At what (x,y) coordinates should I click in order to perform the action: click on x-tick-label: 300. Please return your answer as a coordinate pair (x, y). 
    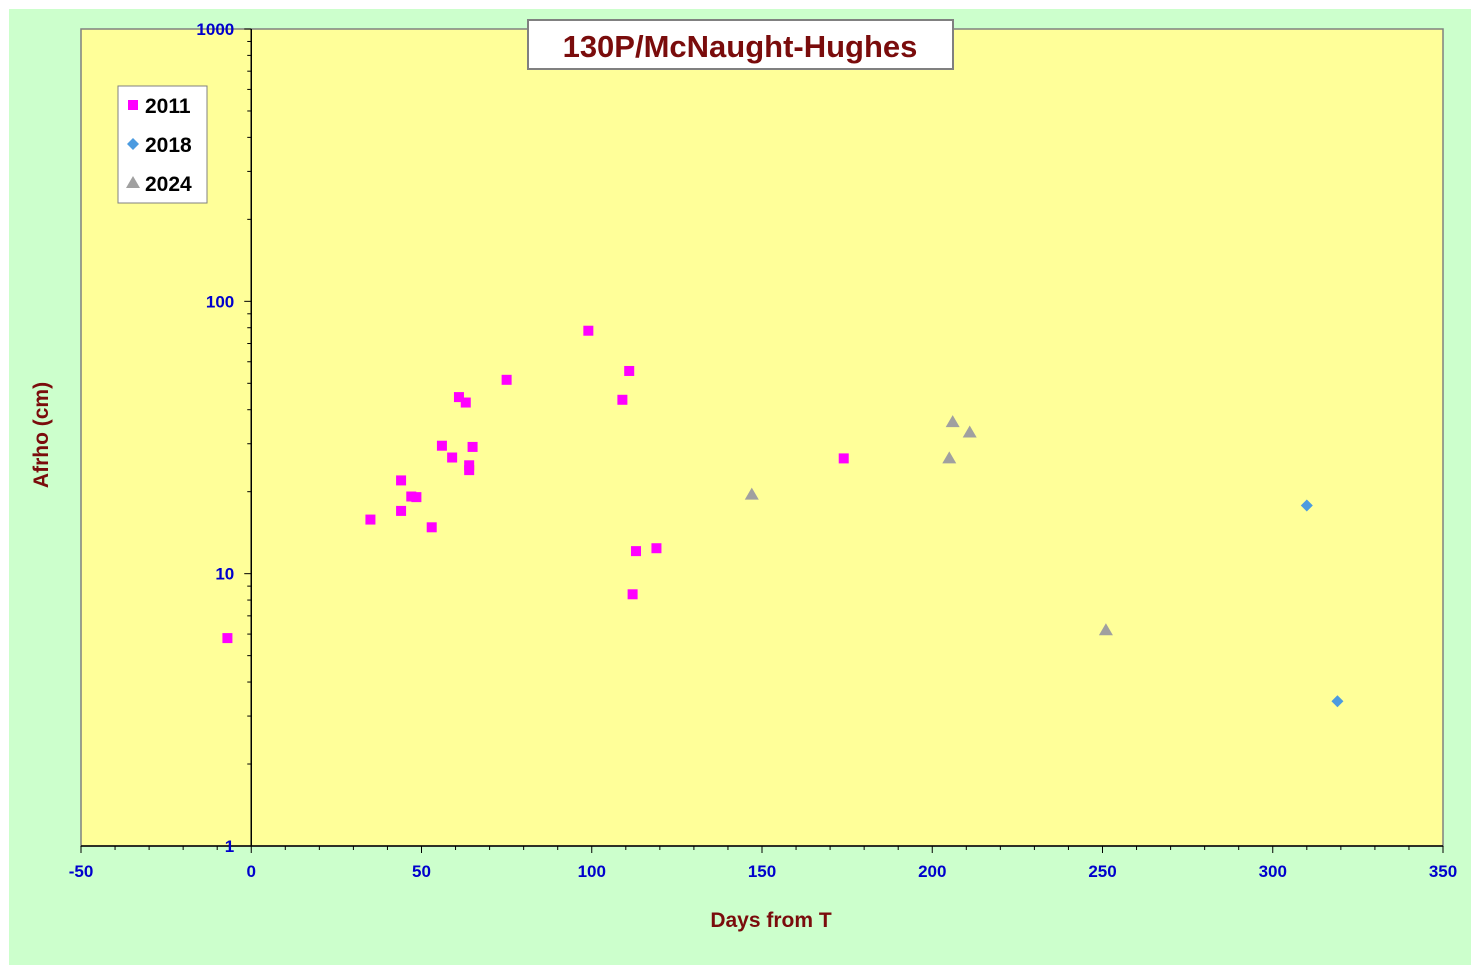
    Looking at the image, I should click on (1273, 871).